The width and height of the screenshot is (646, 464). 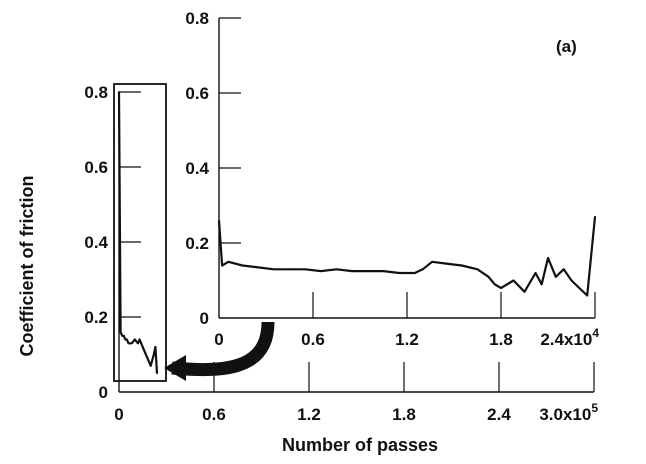 I want to click on inset-x-tick-label: 2.4x10⁴, so click(x=569, y=337).